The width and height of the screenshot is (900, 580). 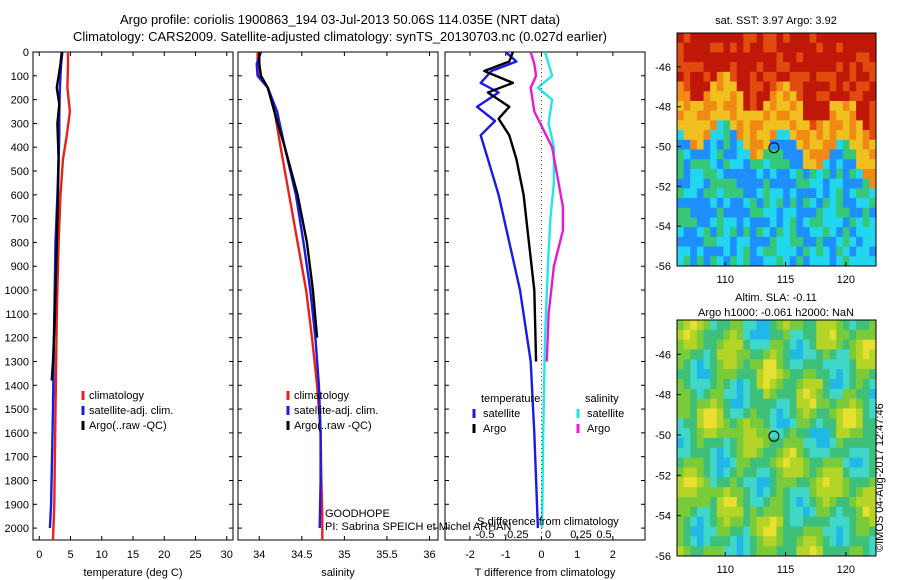 I want to click on top-axis-label: S difference from climatology, so click(x=548, y=522).